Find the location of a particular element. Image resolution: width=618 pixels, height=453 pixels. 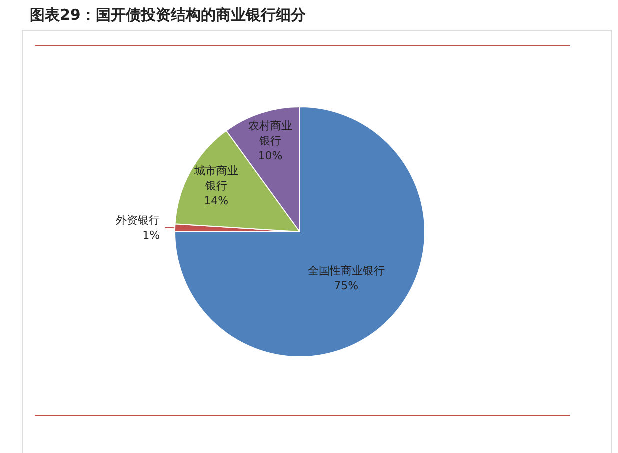

data-label: 10% is located at coordinates (270, 156).